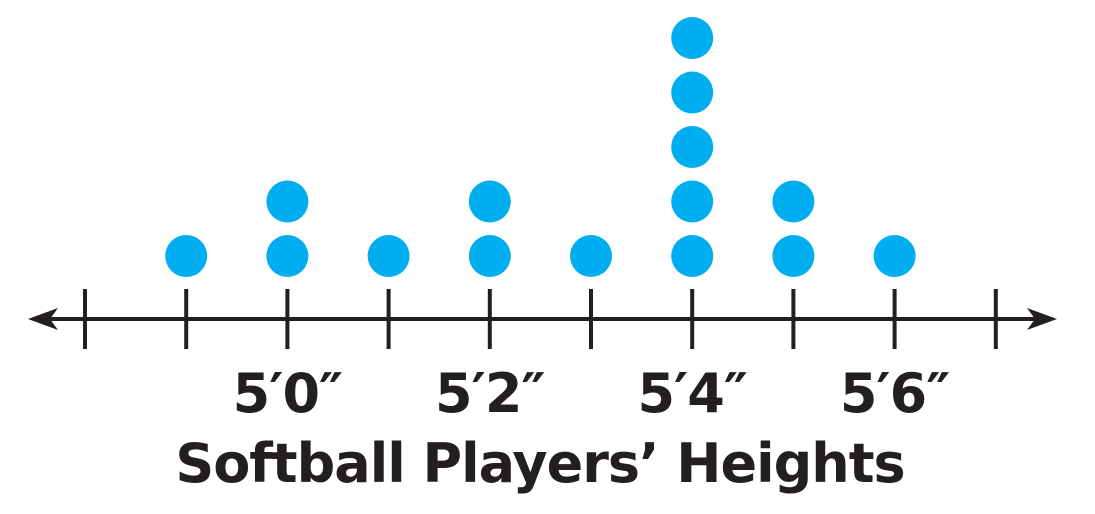  What do you see at coordinates (542, 319) in the screenshot?
I see `number-line` at bounding box center [542, 319].